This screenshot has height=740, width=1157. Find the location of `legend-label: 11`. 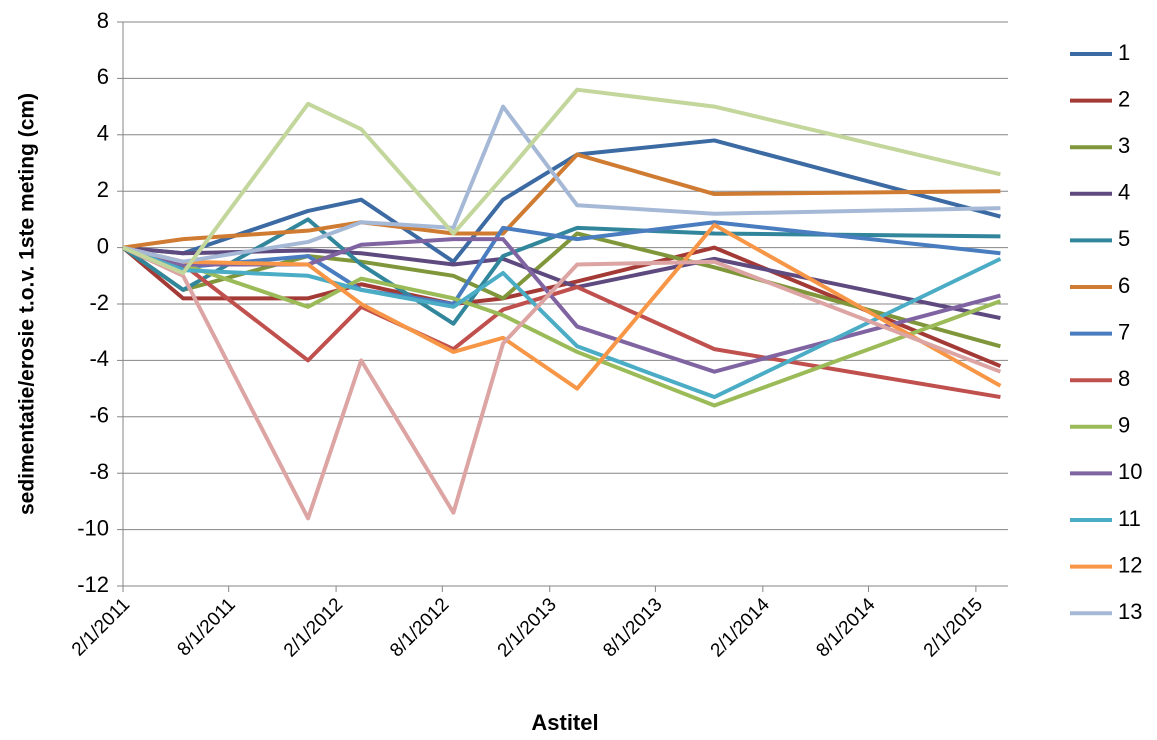

legend-label: 11 is located at coordinates (1129, 518).